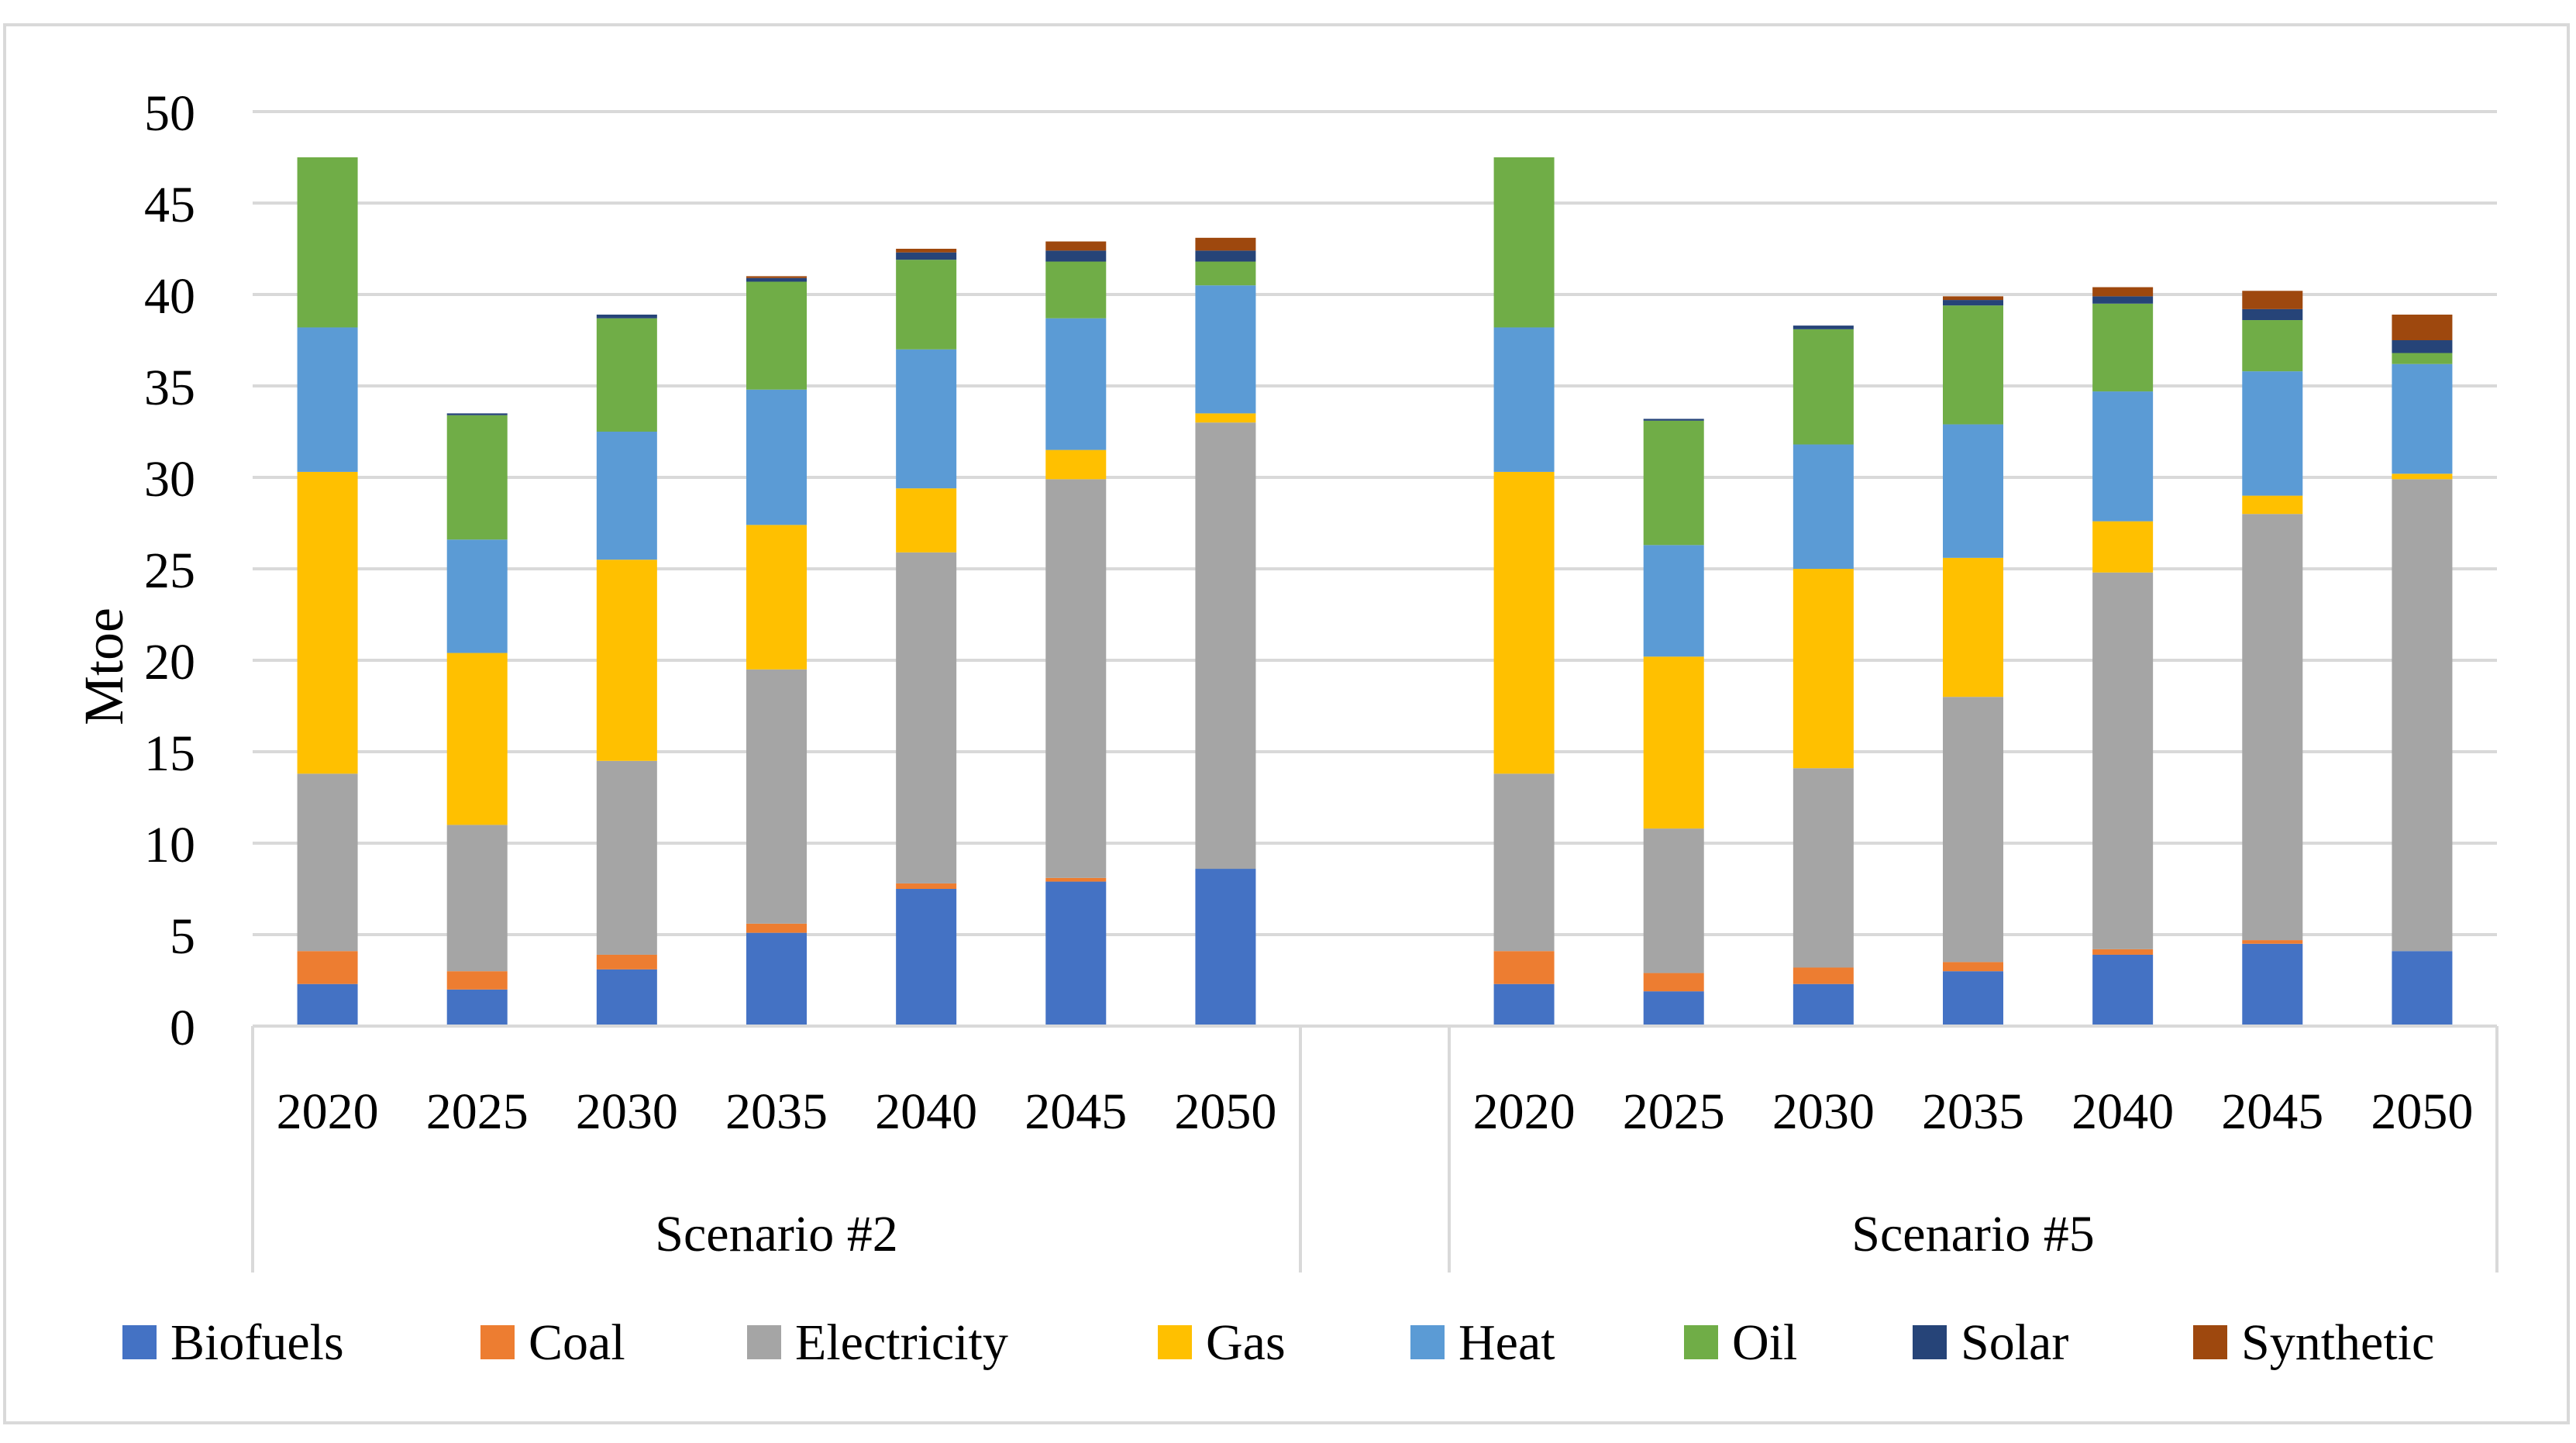  Describe the element at coordinates (169, 663) in the screenshot. I see `y-tick-label: 20` at that location.